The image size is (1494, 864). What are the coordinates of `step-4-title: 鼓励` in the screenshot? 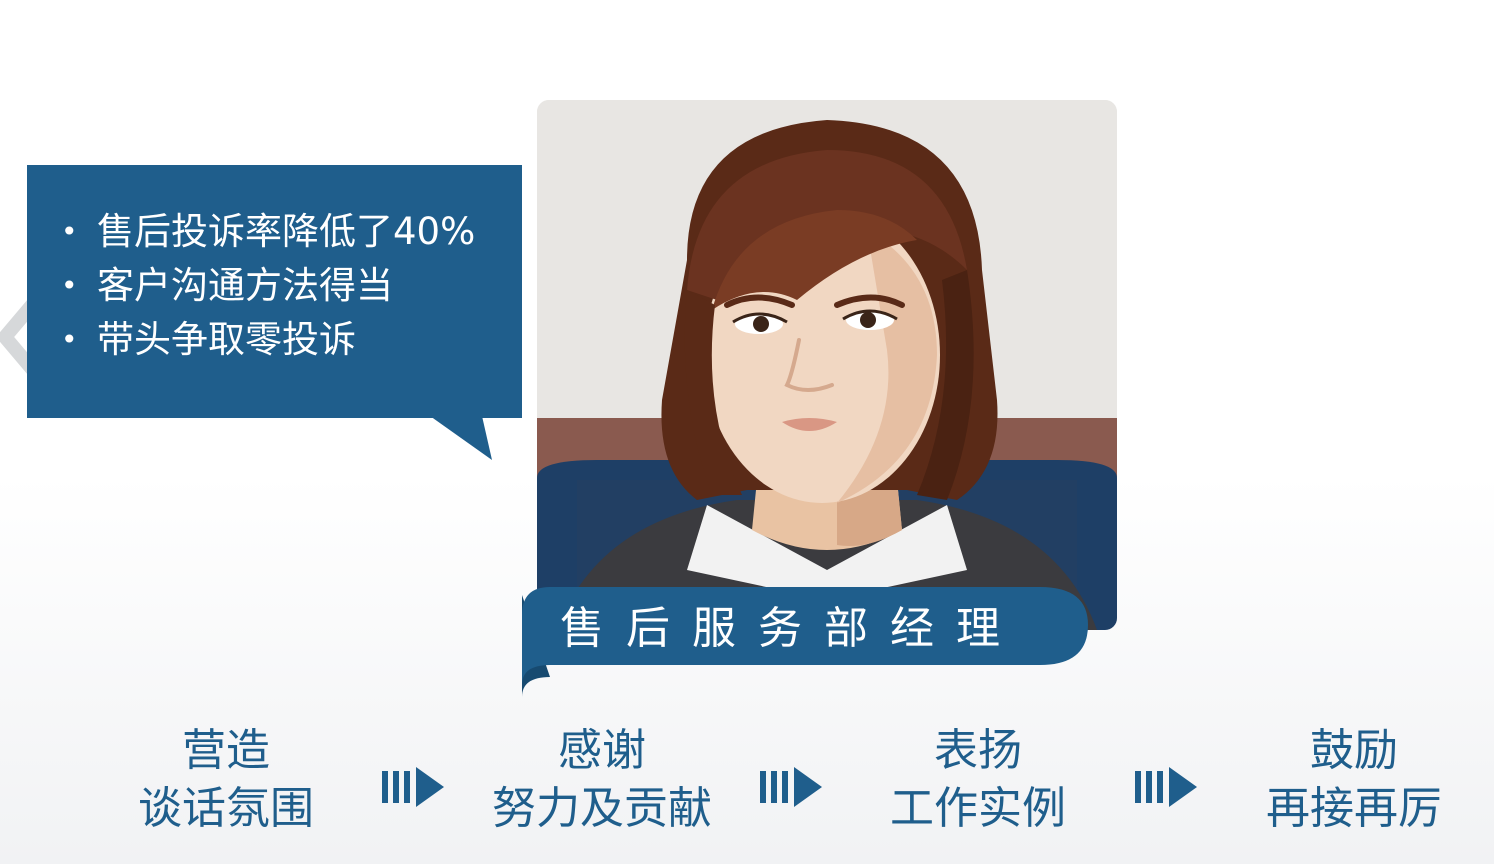 It's located at (1354, 750).